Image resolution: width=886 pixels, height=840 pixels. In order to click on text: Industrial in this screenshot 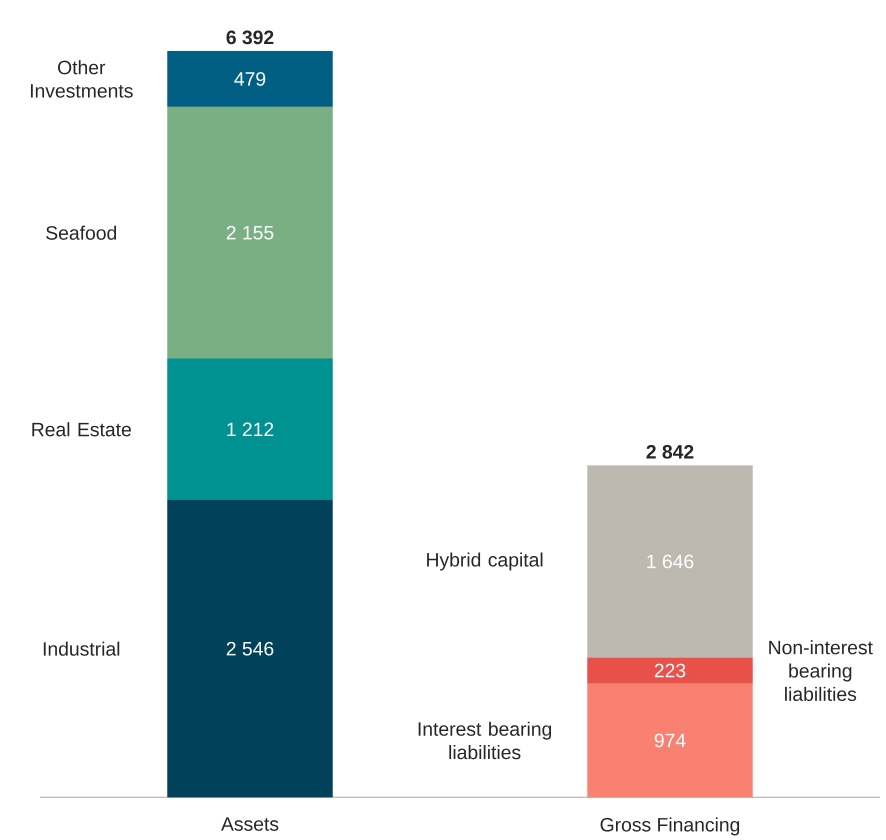, I will do `click(82, 649)`.